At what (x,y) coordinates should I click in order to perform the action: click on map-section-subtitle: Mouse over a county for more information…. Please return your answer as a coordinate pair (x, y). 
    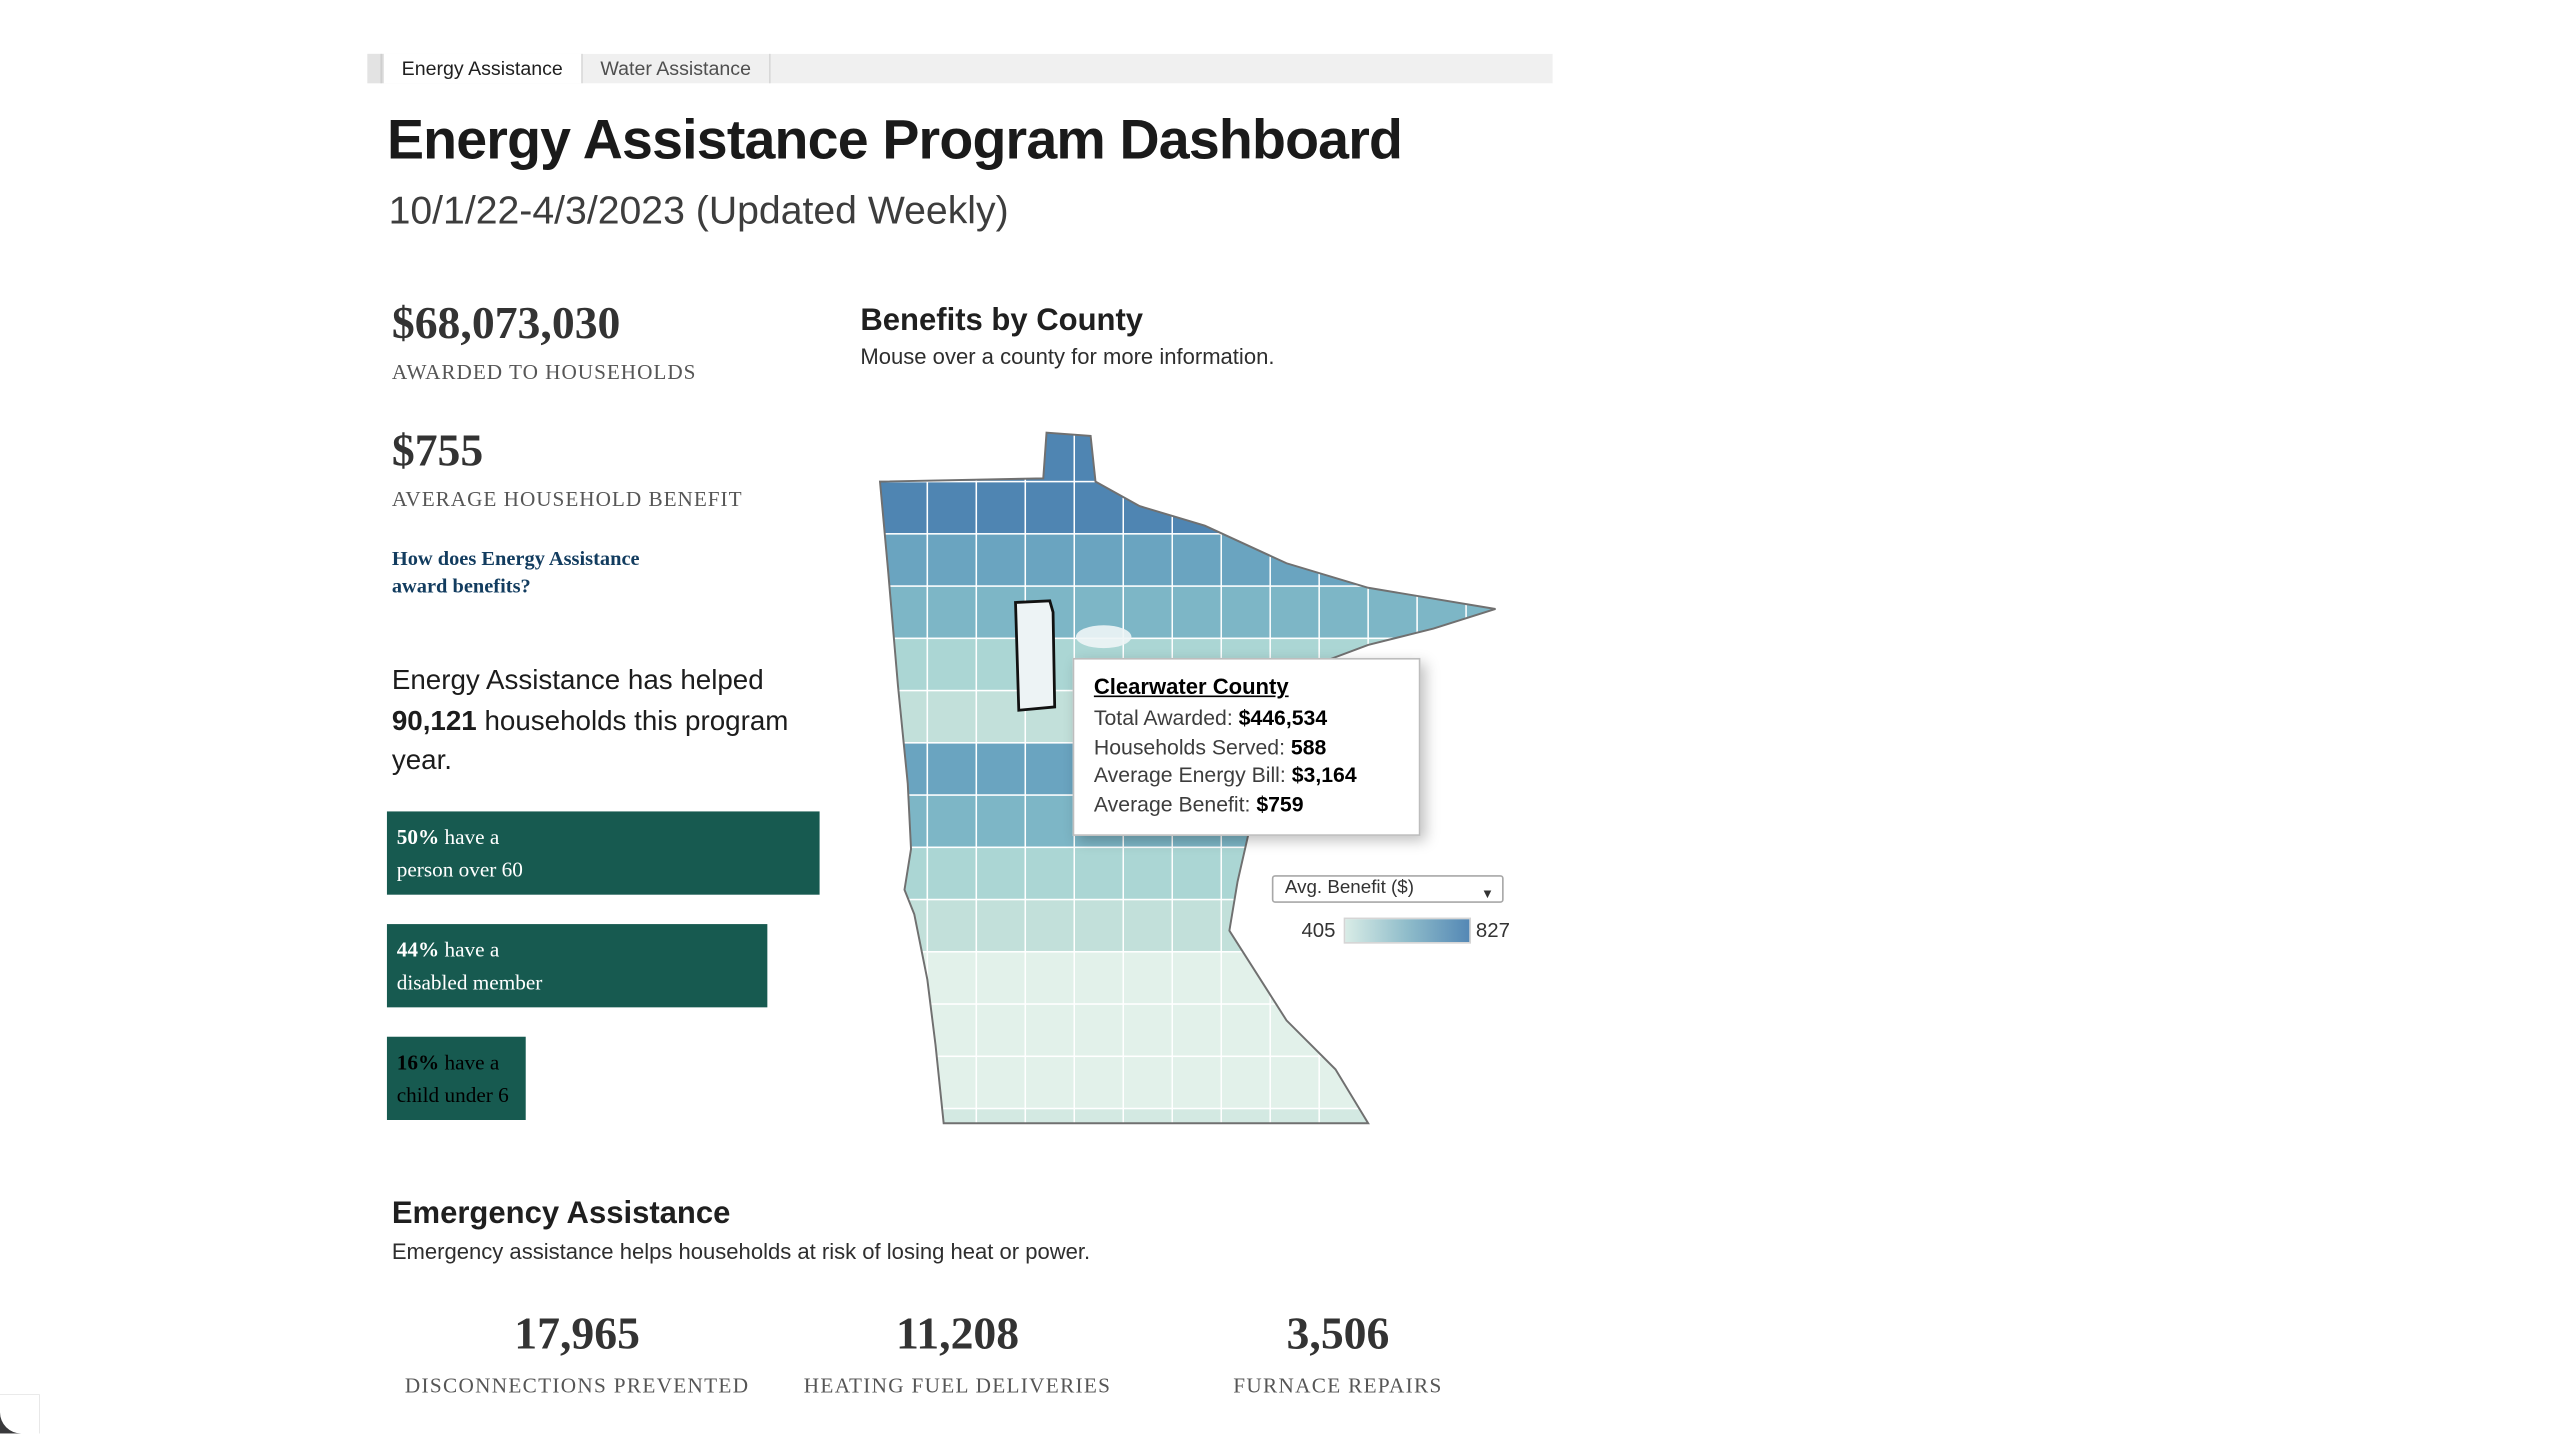
    Looking at the image, I should click on (1067, 356).